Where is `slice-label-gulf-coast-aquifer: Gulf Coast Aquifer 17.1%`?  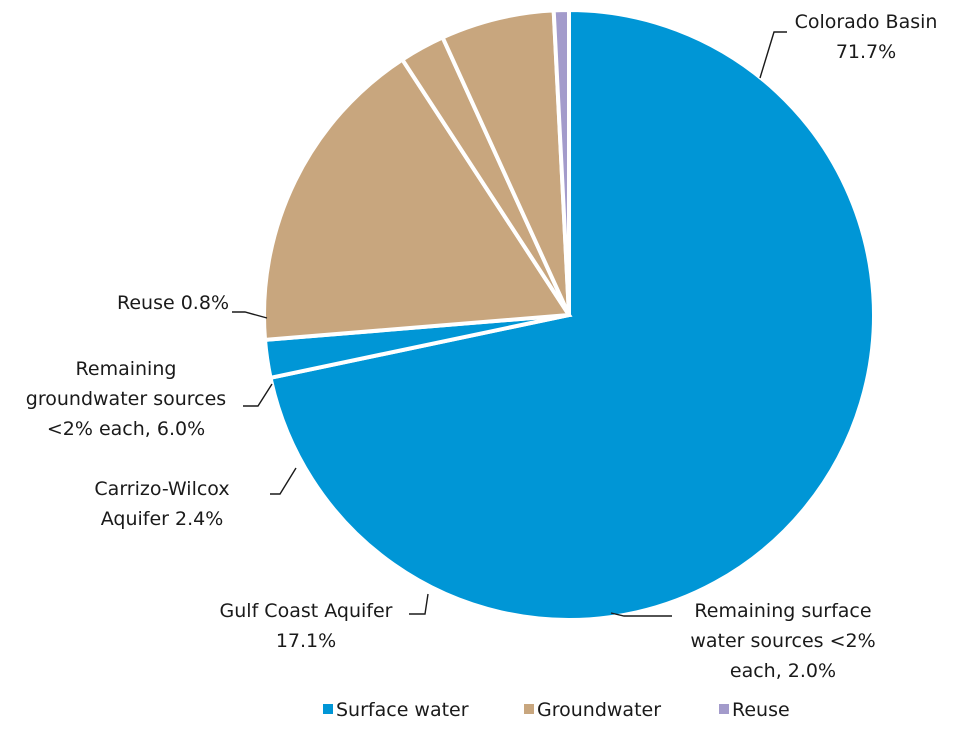 slice-label-gulf-coast-aquifer: Gulf Coast Aquifer 17.1% is located at coordinates (306, 626).